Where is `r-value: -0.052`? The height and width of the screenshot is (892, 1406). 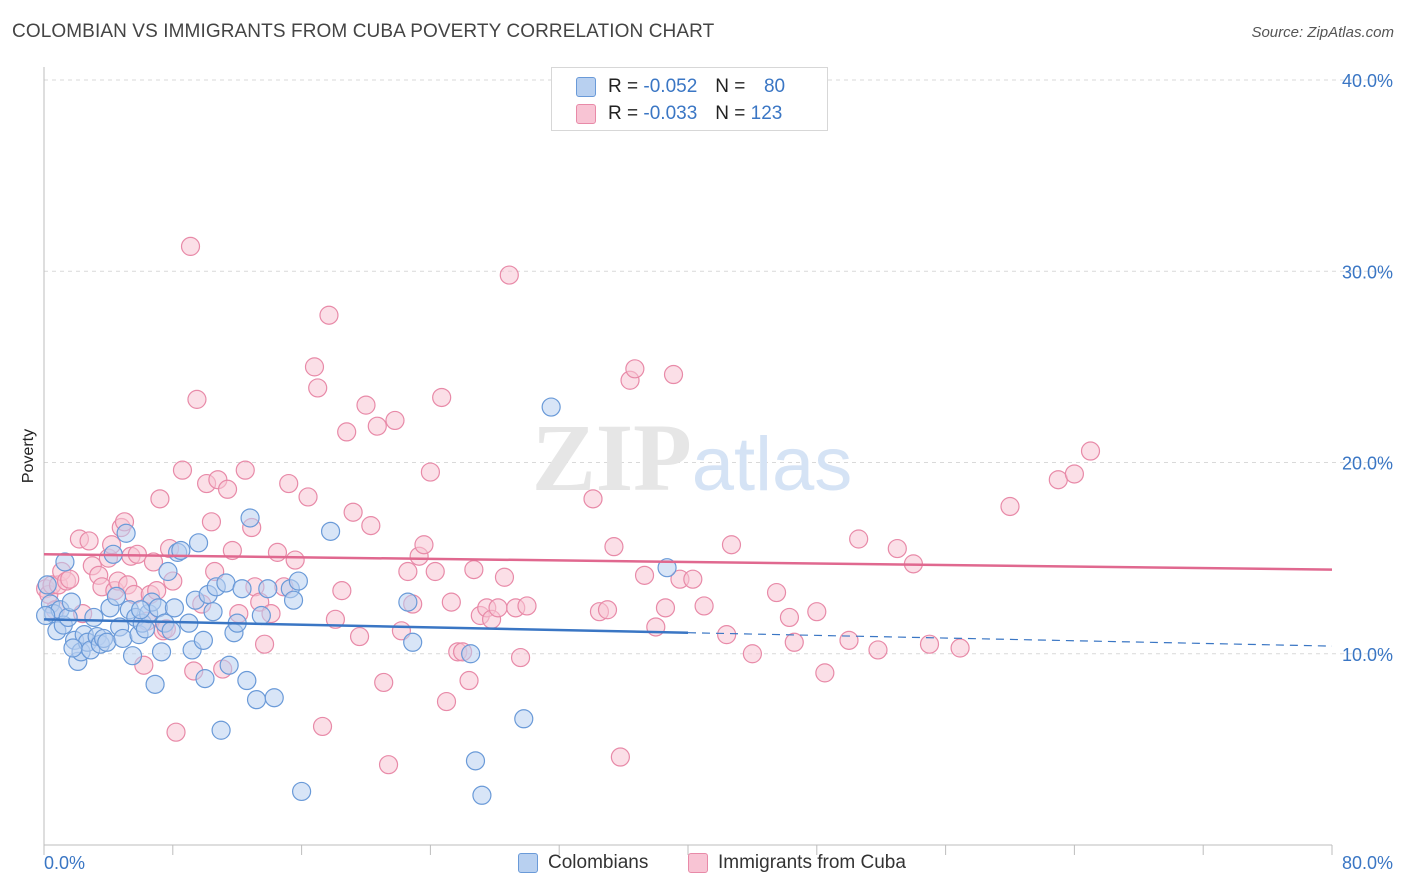 r-value: -0.052 is located at coordinates (670, 86).